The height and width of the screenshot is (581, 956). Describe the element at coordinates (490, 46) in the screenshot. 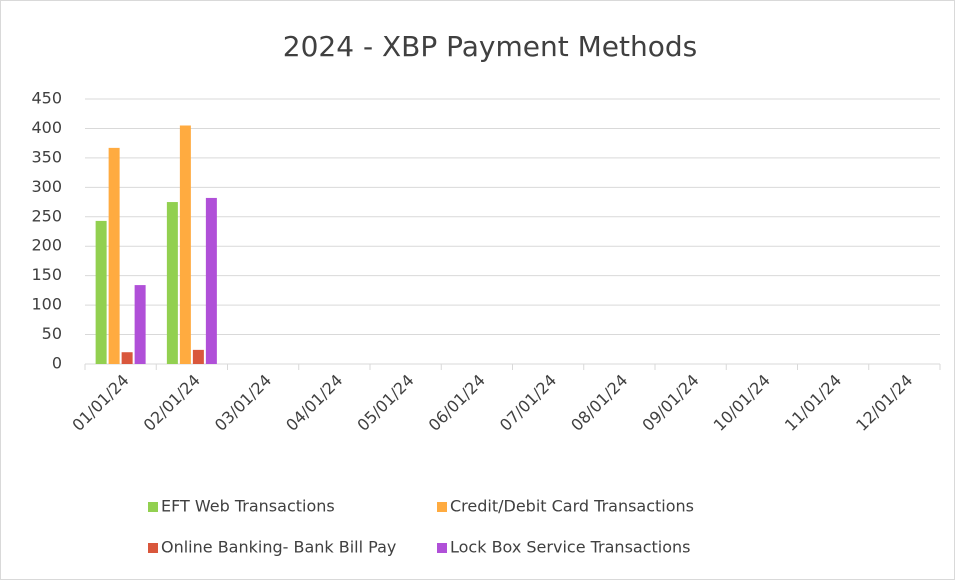

I see `chart-title: 2024 - XBP Payment Methods` at that location.